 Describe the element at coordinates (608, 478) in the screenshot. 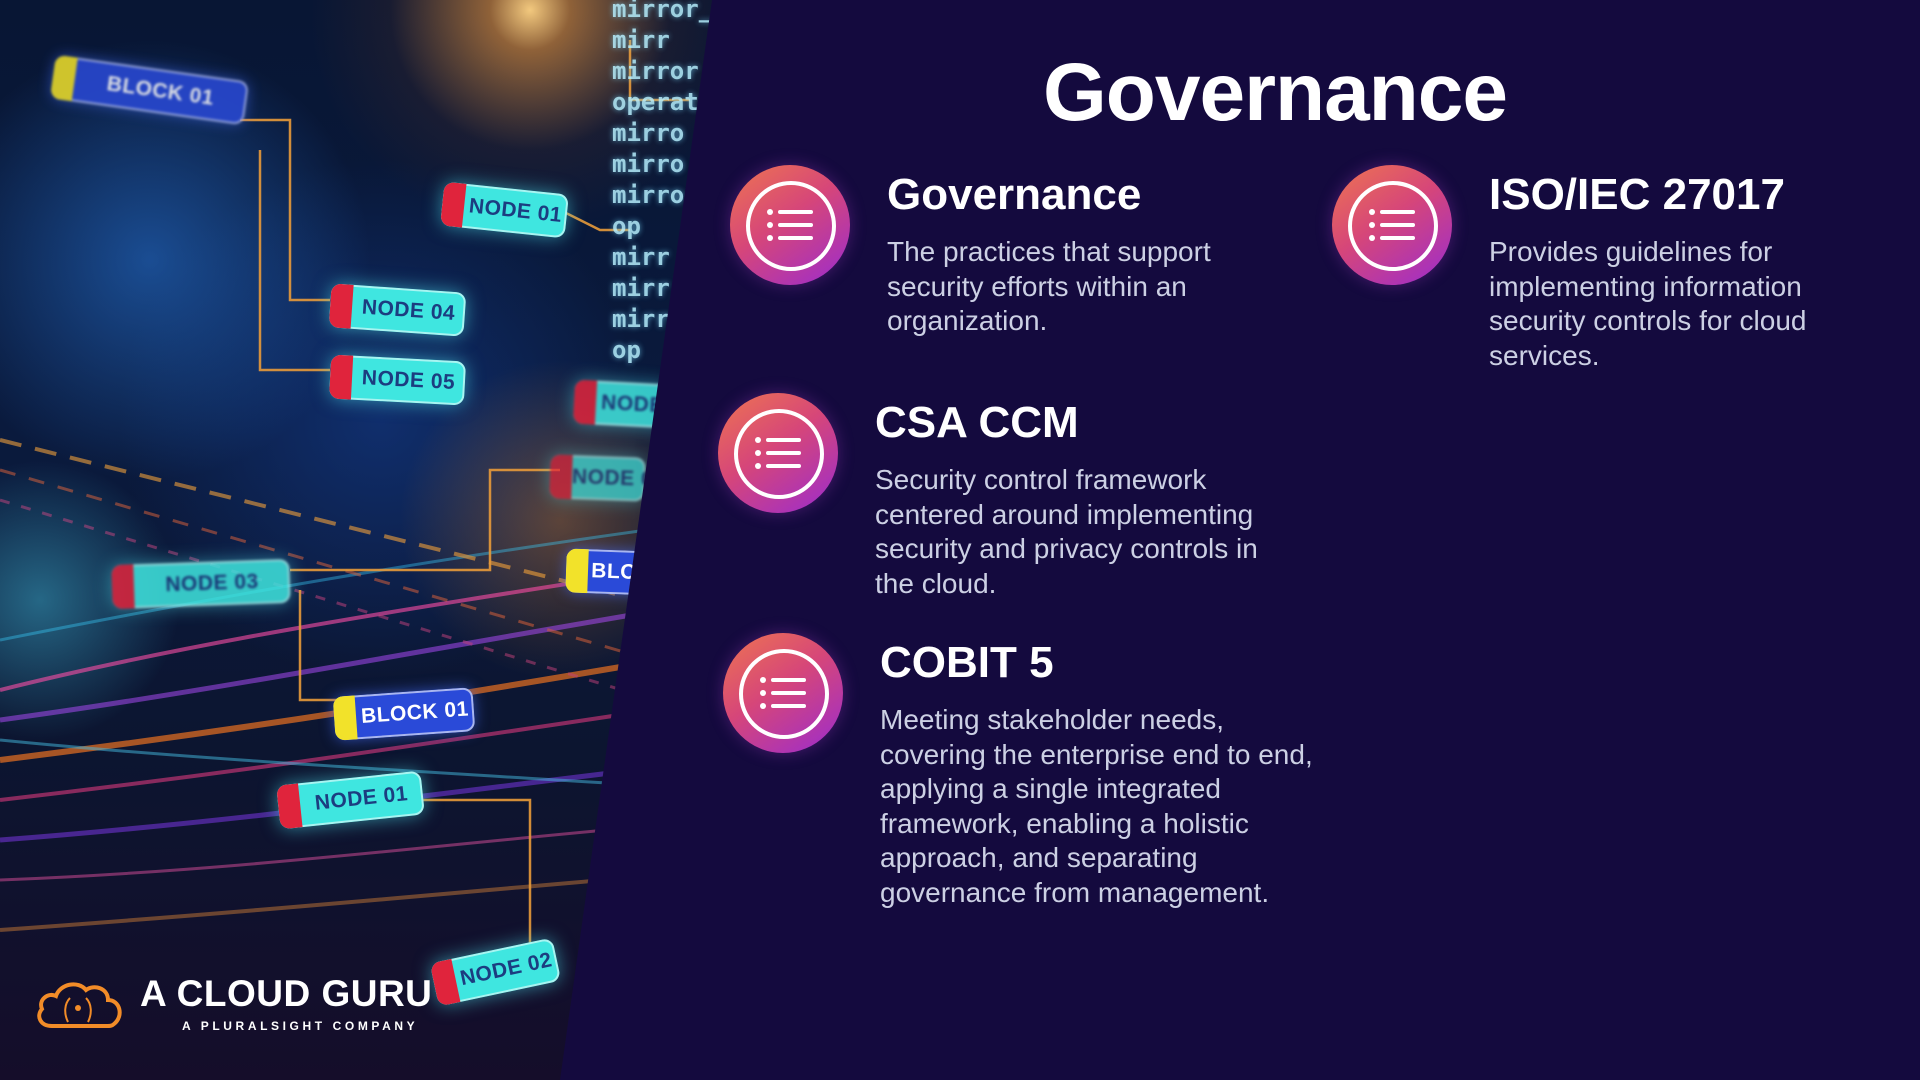

I see `node-label: NODE 0` at that location.